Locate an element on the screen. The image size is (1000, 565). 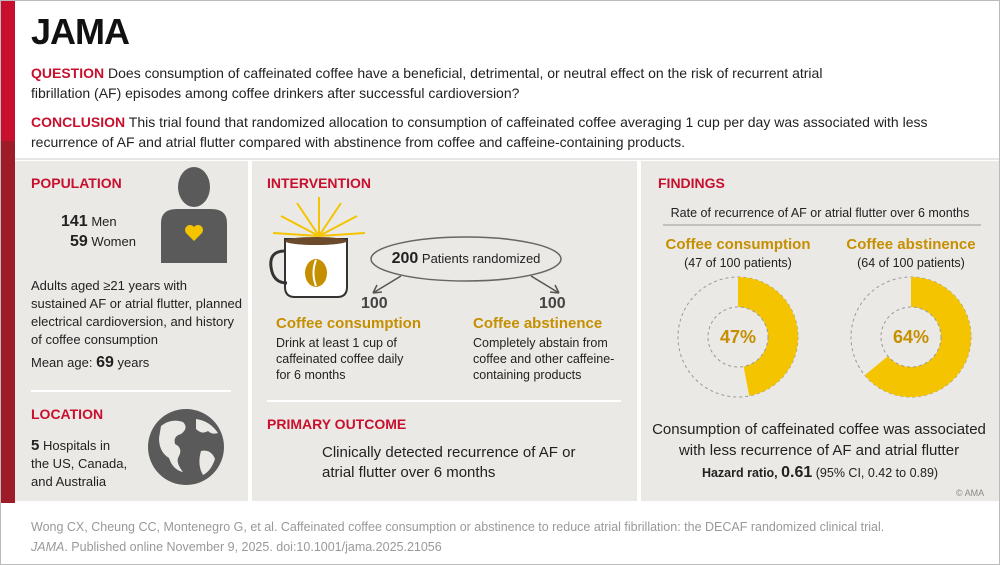
question-label: QUESTION is located at coordinates (68, 73).